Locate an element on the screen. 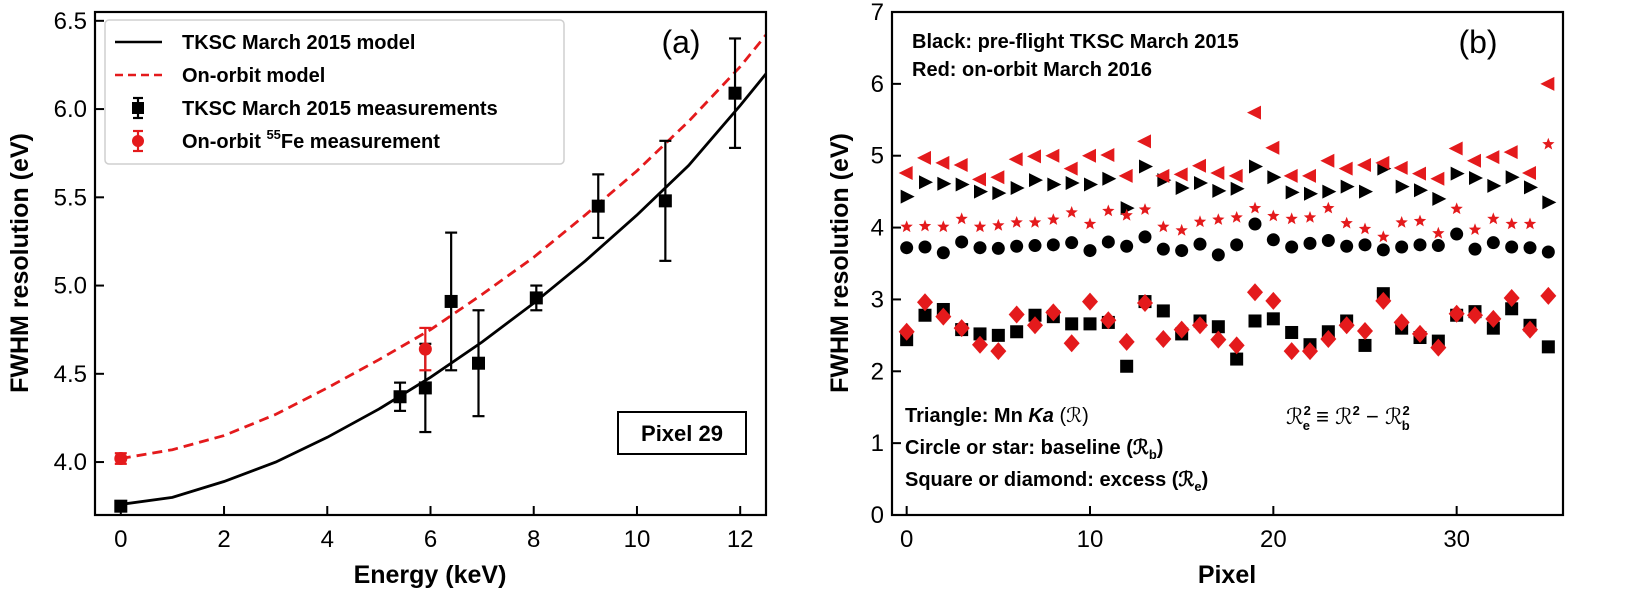 This screenshot has width=1634, height=615. note-black: Black: pre-flight TKSC March 2015 is located at coordinates (1075, 42).